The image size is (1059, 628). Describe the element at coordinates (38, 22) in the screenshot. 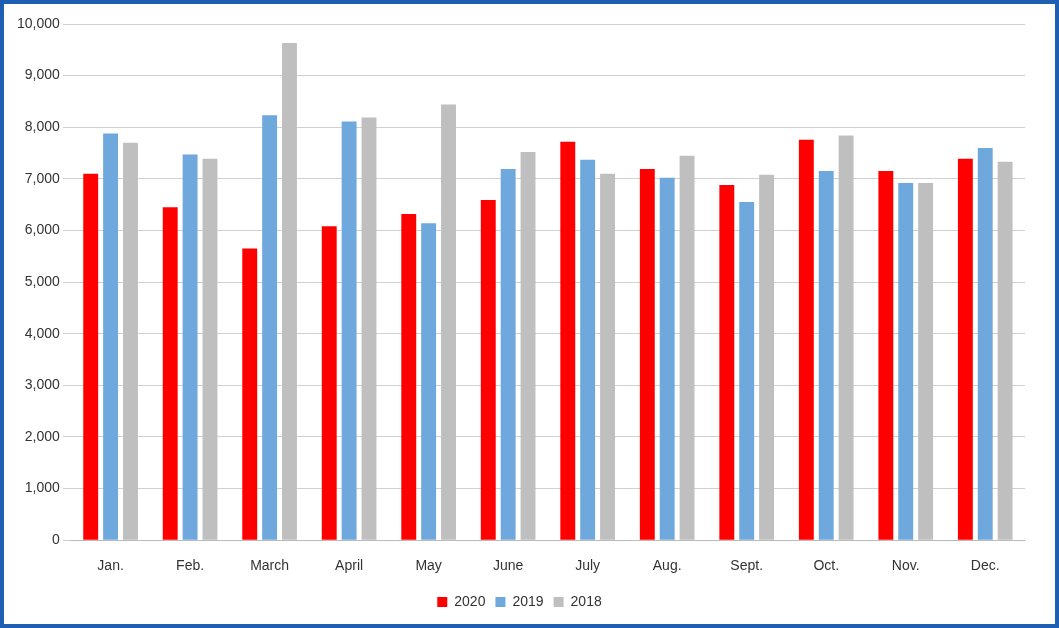

I see `y-tick-label: 10,000` at that location.